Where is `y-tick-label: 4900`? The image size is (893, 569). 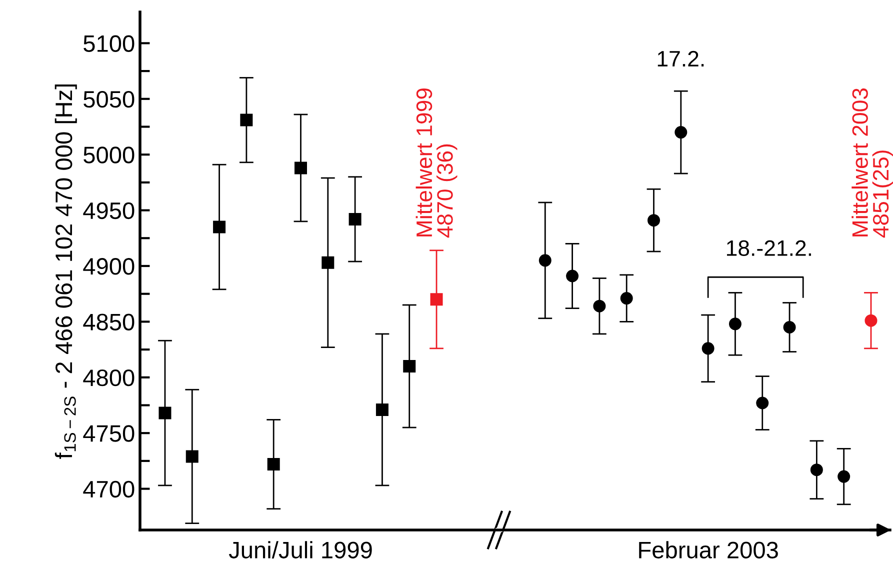 y-tick-label: 4900 is located at coordinates (108, 266).